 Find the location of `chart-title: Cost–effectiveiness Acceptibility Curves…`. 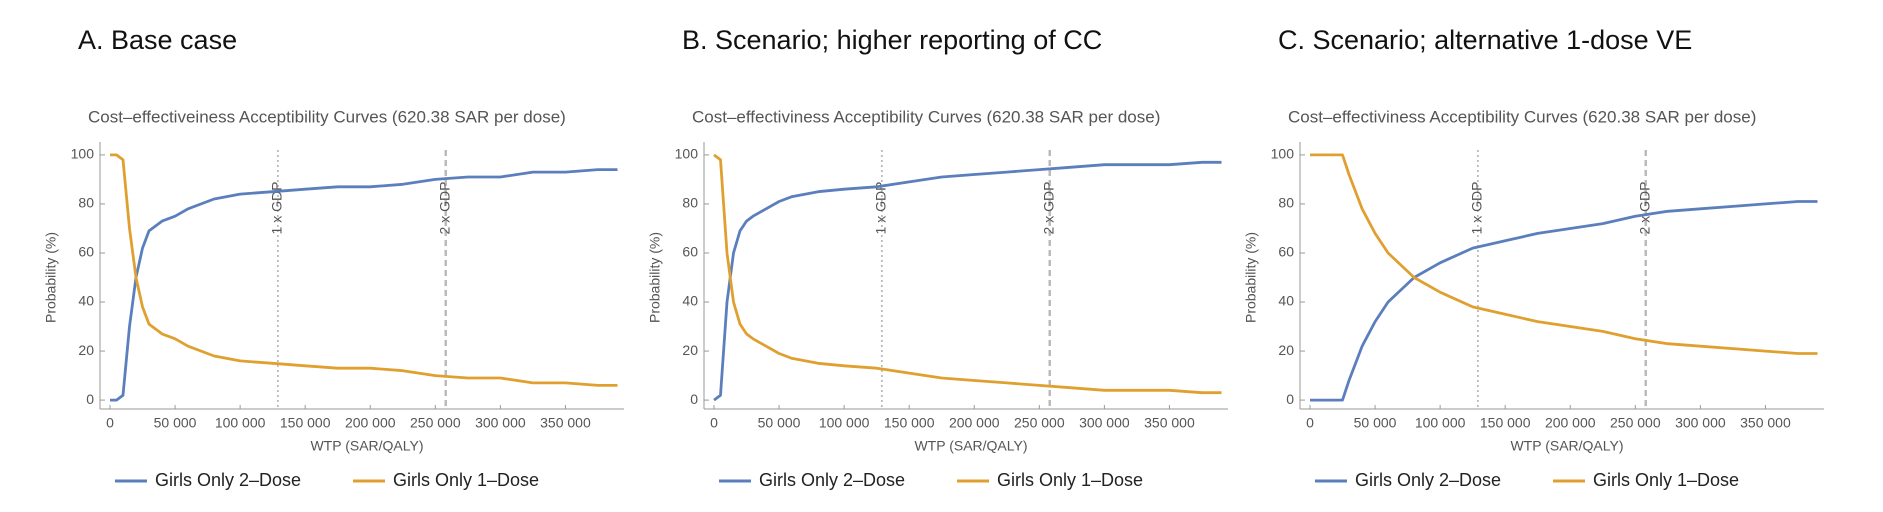

chart-title: Cost–effectiveiness Acceptibility Curves… is located at coordinates (327, 116).